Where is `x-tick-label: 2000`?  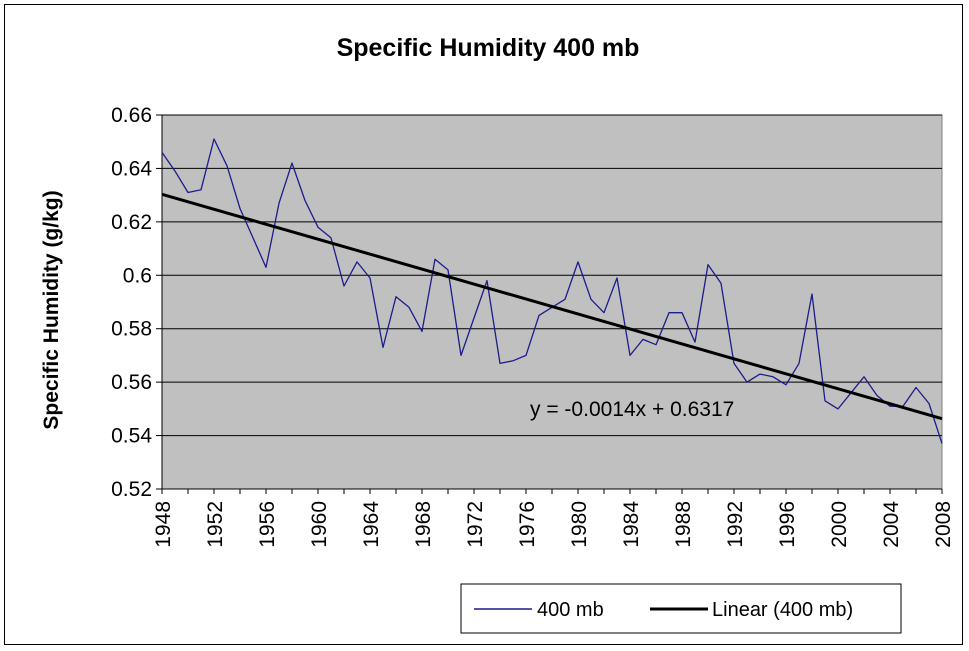
x-tick-label: 2000 is located at coordinates (839, 524).